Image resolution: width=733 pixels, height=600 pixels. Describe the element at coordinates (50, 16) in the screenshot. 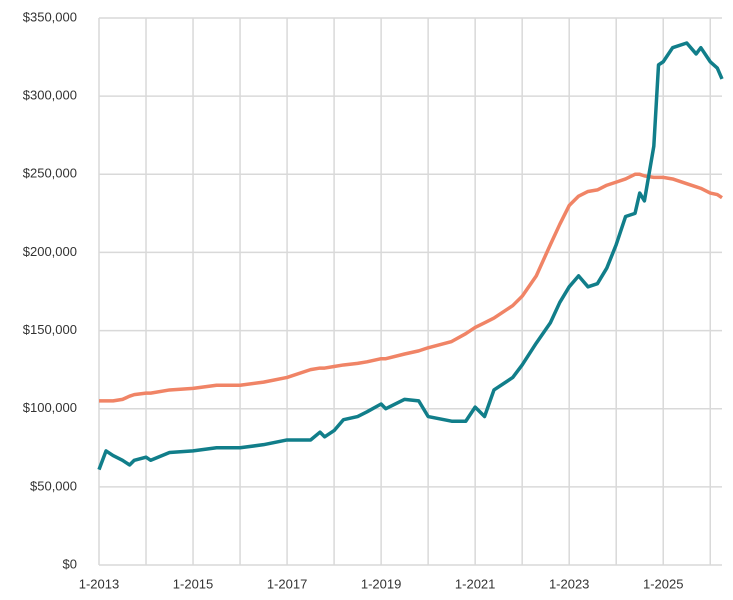

I see `y-tick-label: $350,000` at that location.